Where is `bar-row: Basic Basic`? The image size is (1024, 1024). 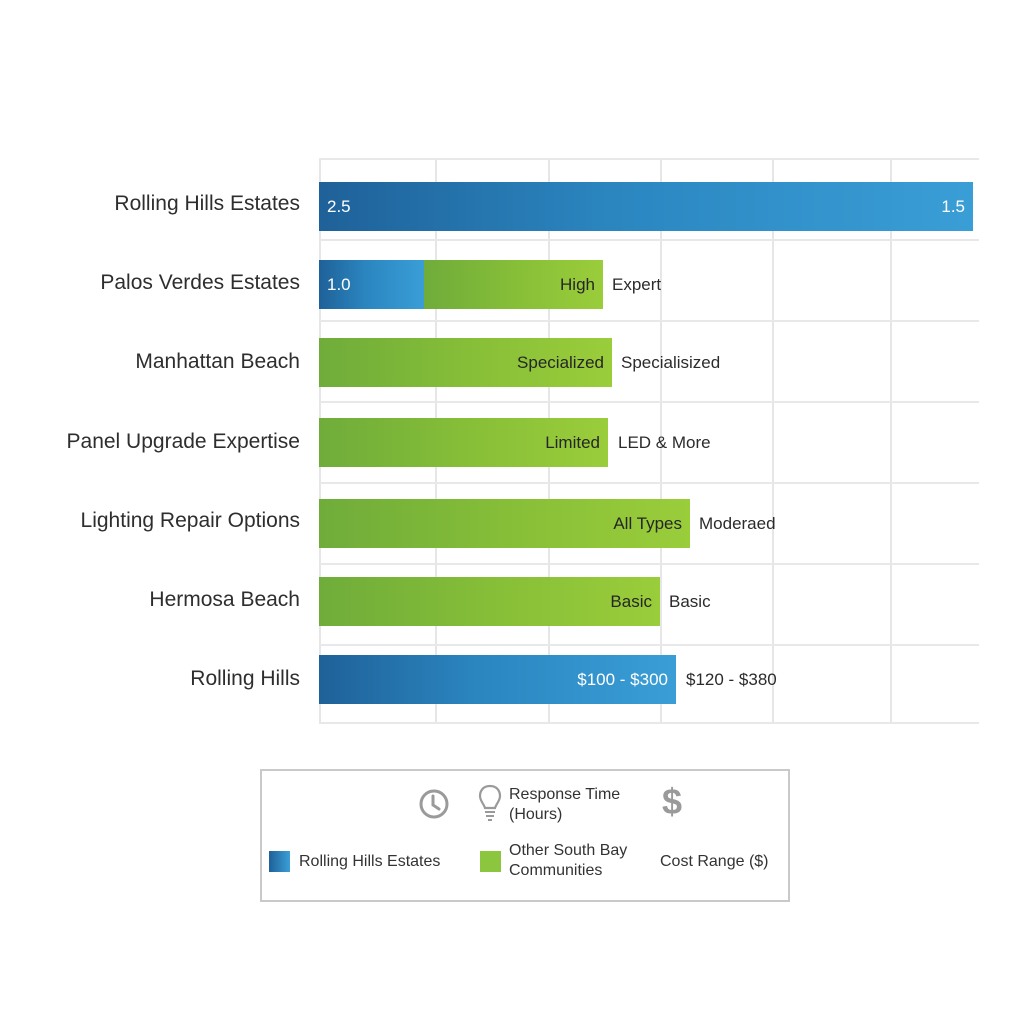
bar-row: Basic Basic is located at coordinates (512, 601).